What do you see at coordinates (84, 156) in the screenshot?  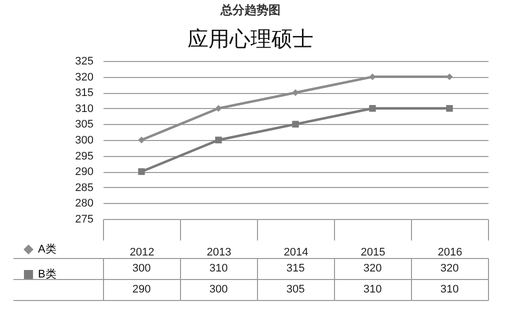 I see `y-tick-label: 295` at bounding box center [84, 156].